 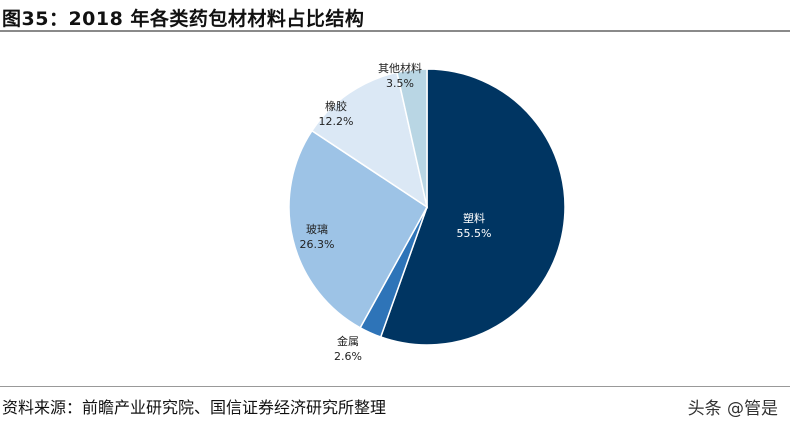 What do you see at coordinates (395, 386) in the screenshot?
I see `source-divider` at bounding box center [395, 386].